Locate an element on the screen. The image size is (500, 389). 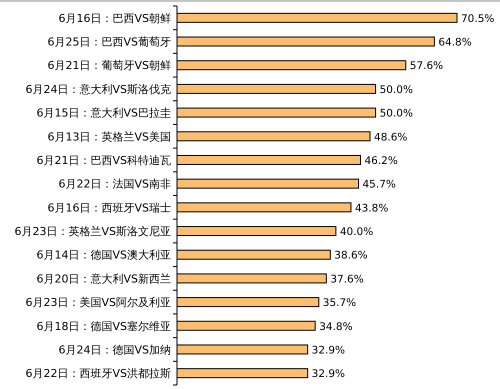
y-tick-label: 6月24日：德国VS加纳 is located at coordinates (114, 349).